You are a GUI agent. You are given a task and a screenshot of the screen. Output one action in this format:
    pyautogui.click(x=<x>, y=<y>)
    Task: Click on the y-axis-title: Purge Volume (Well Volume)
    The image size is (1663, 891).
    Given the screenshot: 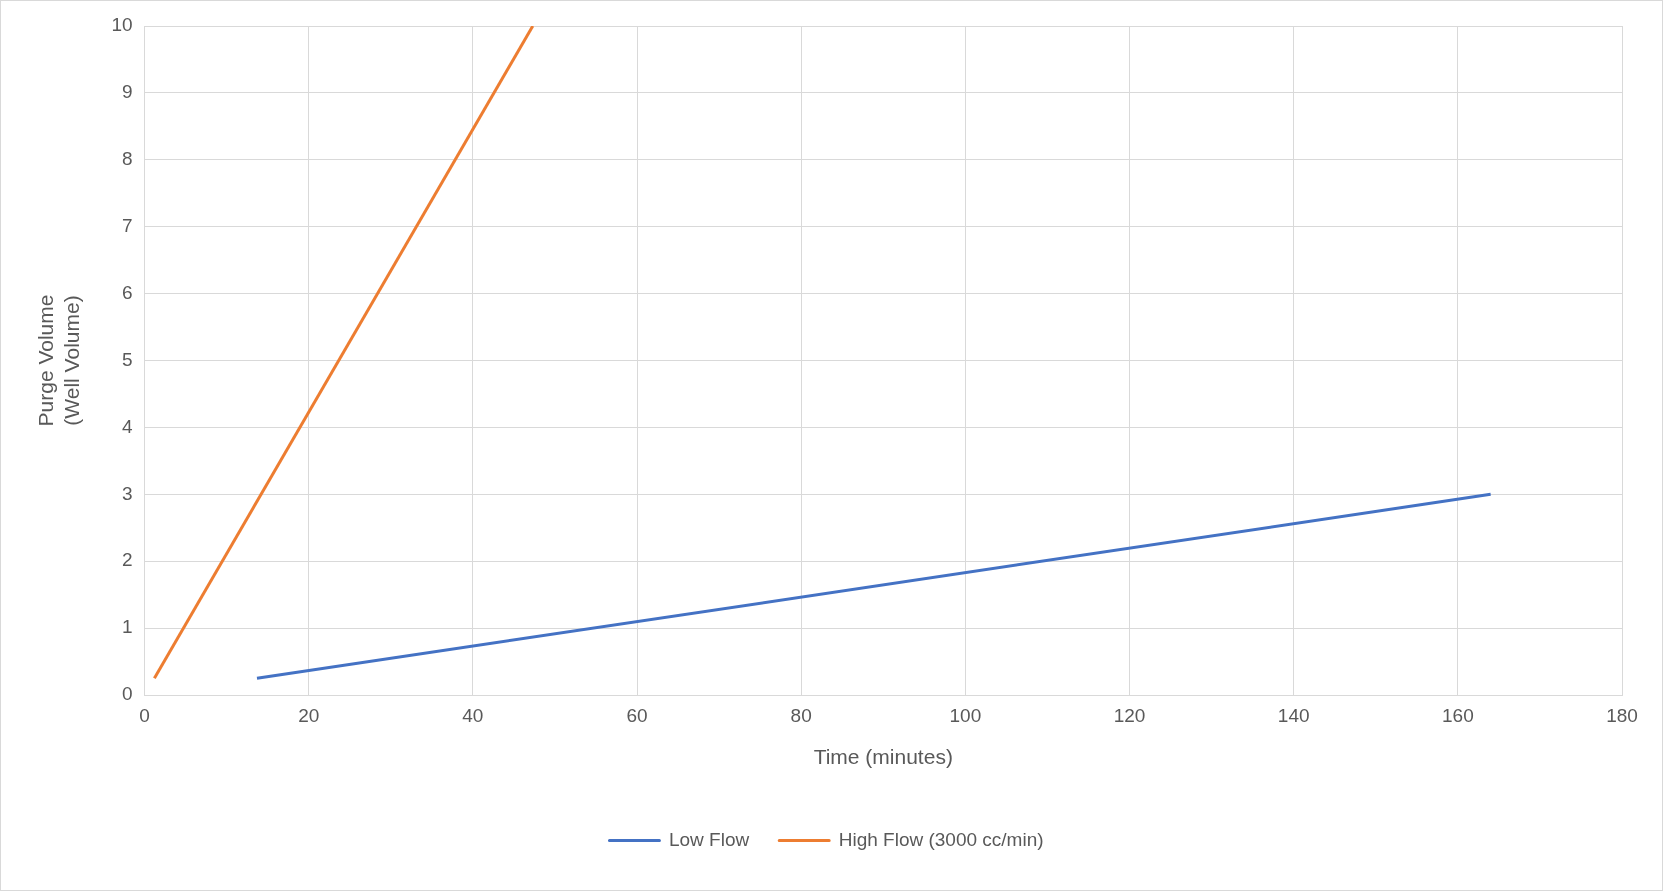 What is the action you would take?
    pyautogui.click(x=58, y=360)
    